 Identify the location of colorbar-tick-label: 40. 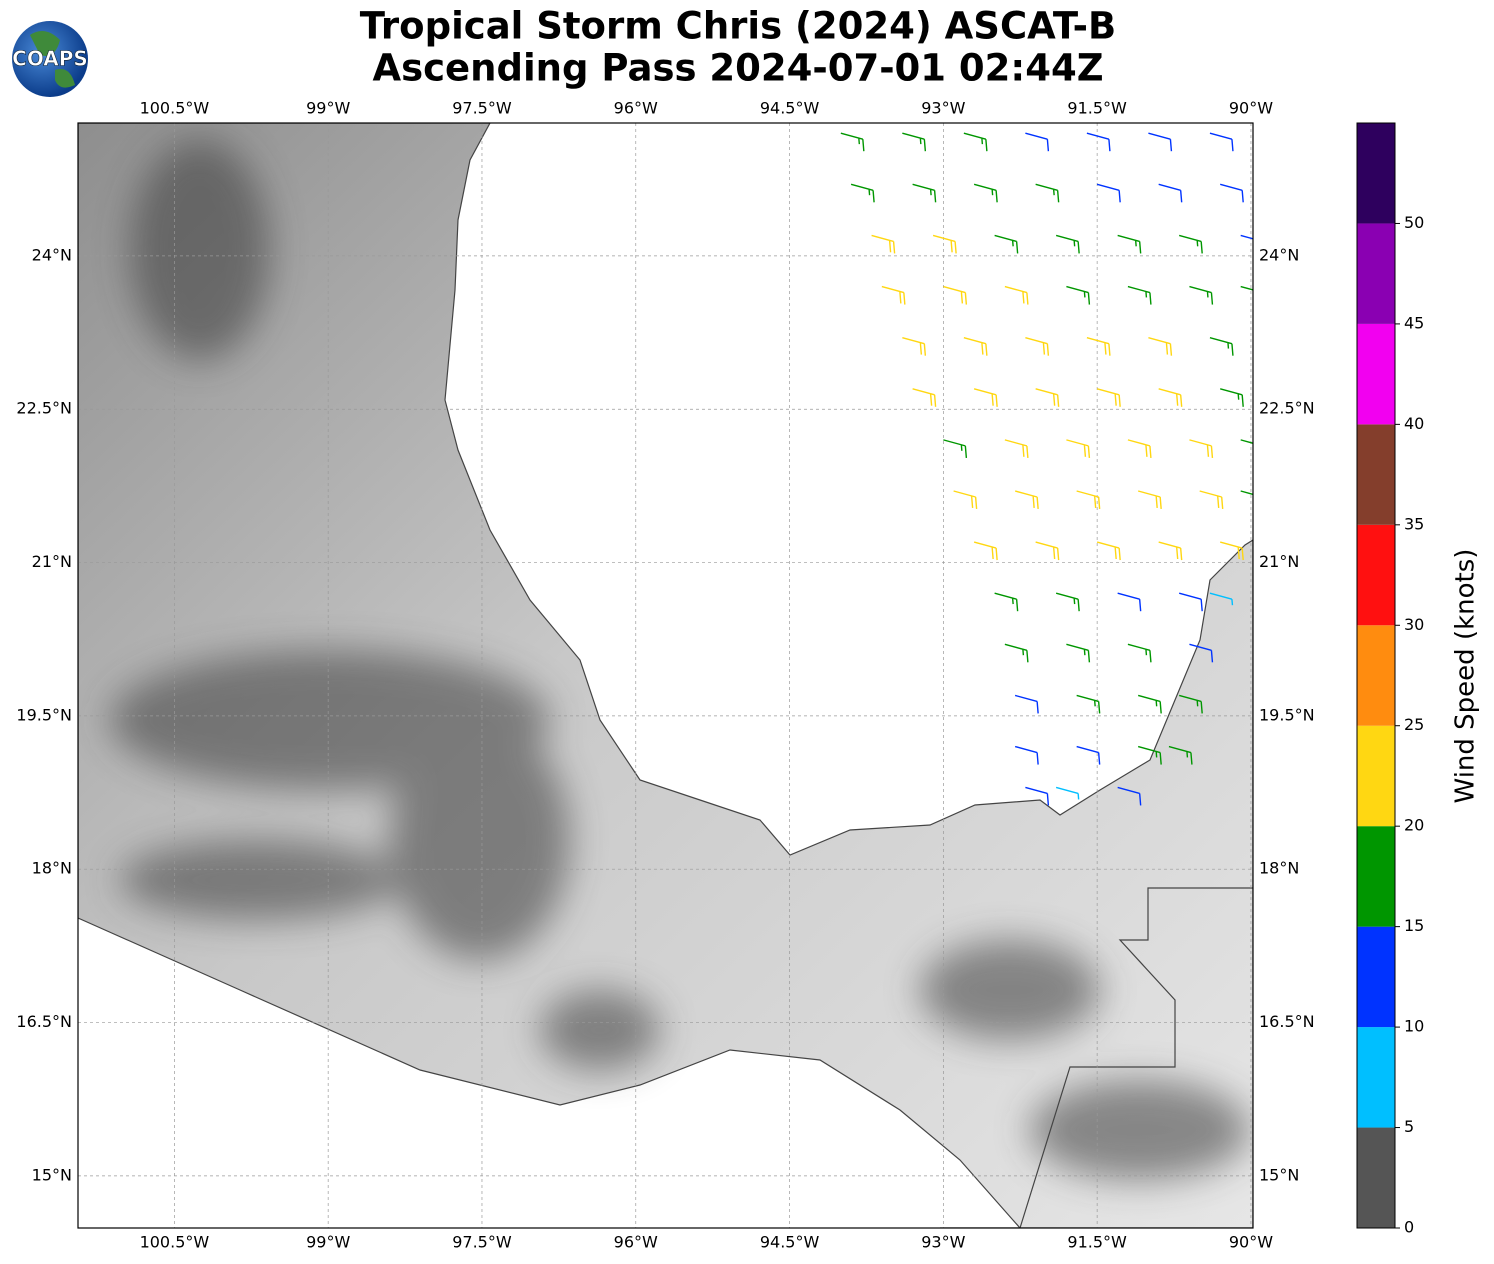
(1414, 423).